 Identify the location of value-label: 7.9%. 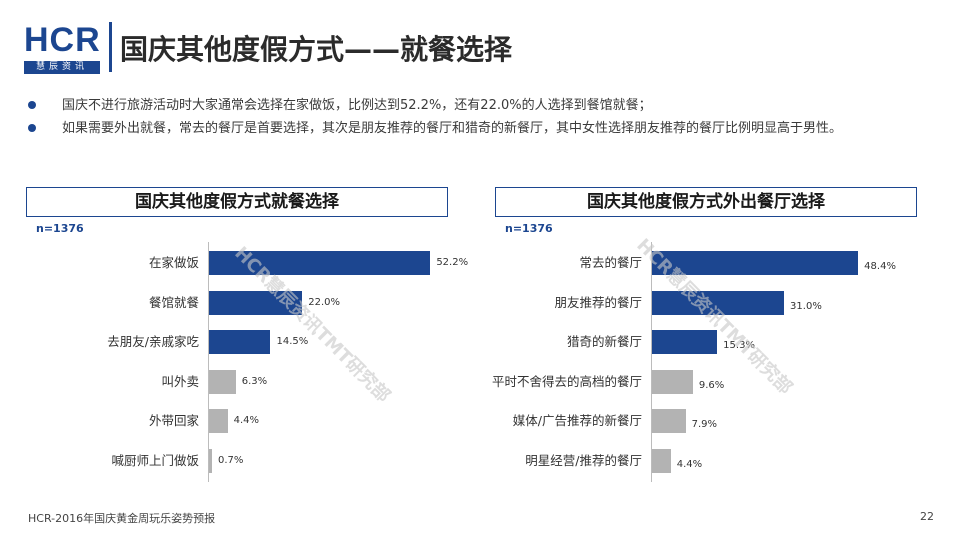
(704, 424).